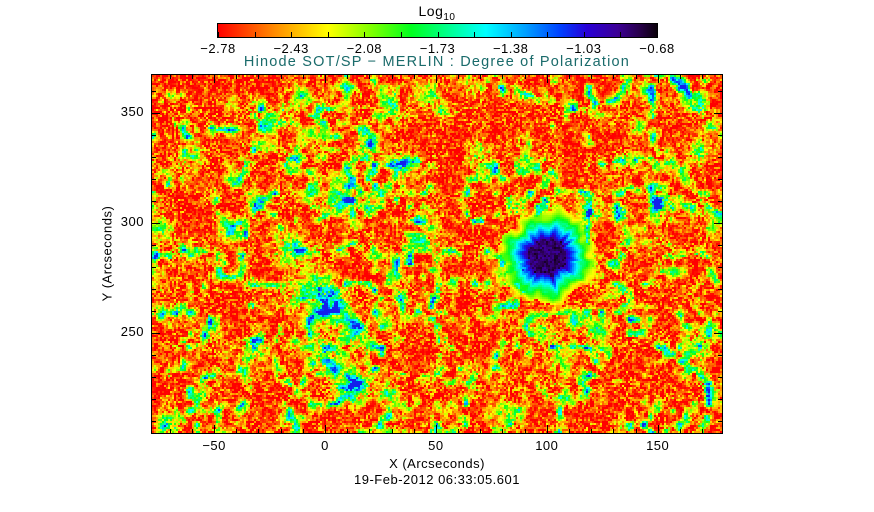  I want to click on colorbar-title-subscript: 10, so click(449, 17).